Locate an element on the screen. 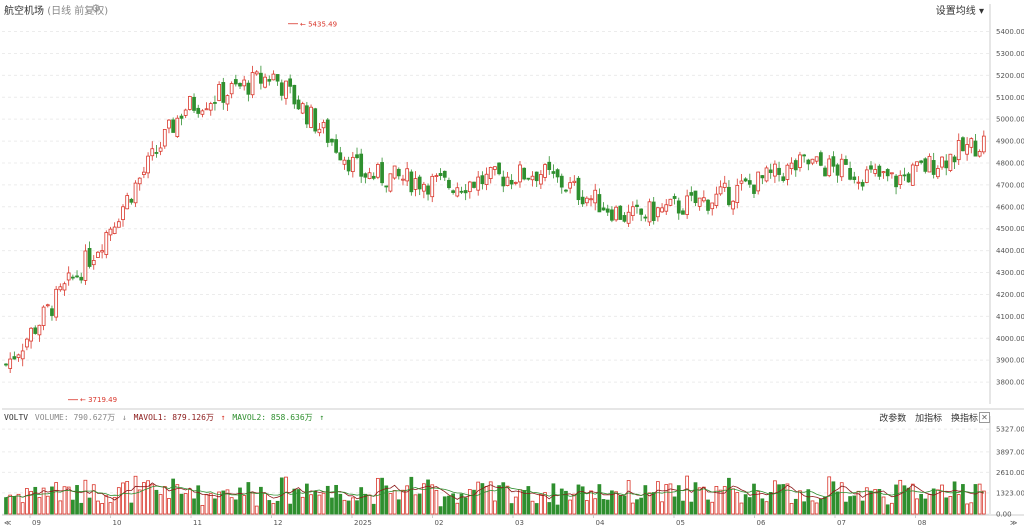 This screenshot has width=1024, height=530. switch-indicator-button: 换指标 is located at coordinates (964, 419).